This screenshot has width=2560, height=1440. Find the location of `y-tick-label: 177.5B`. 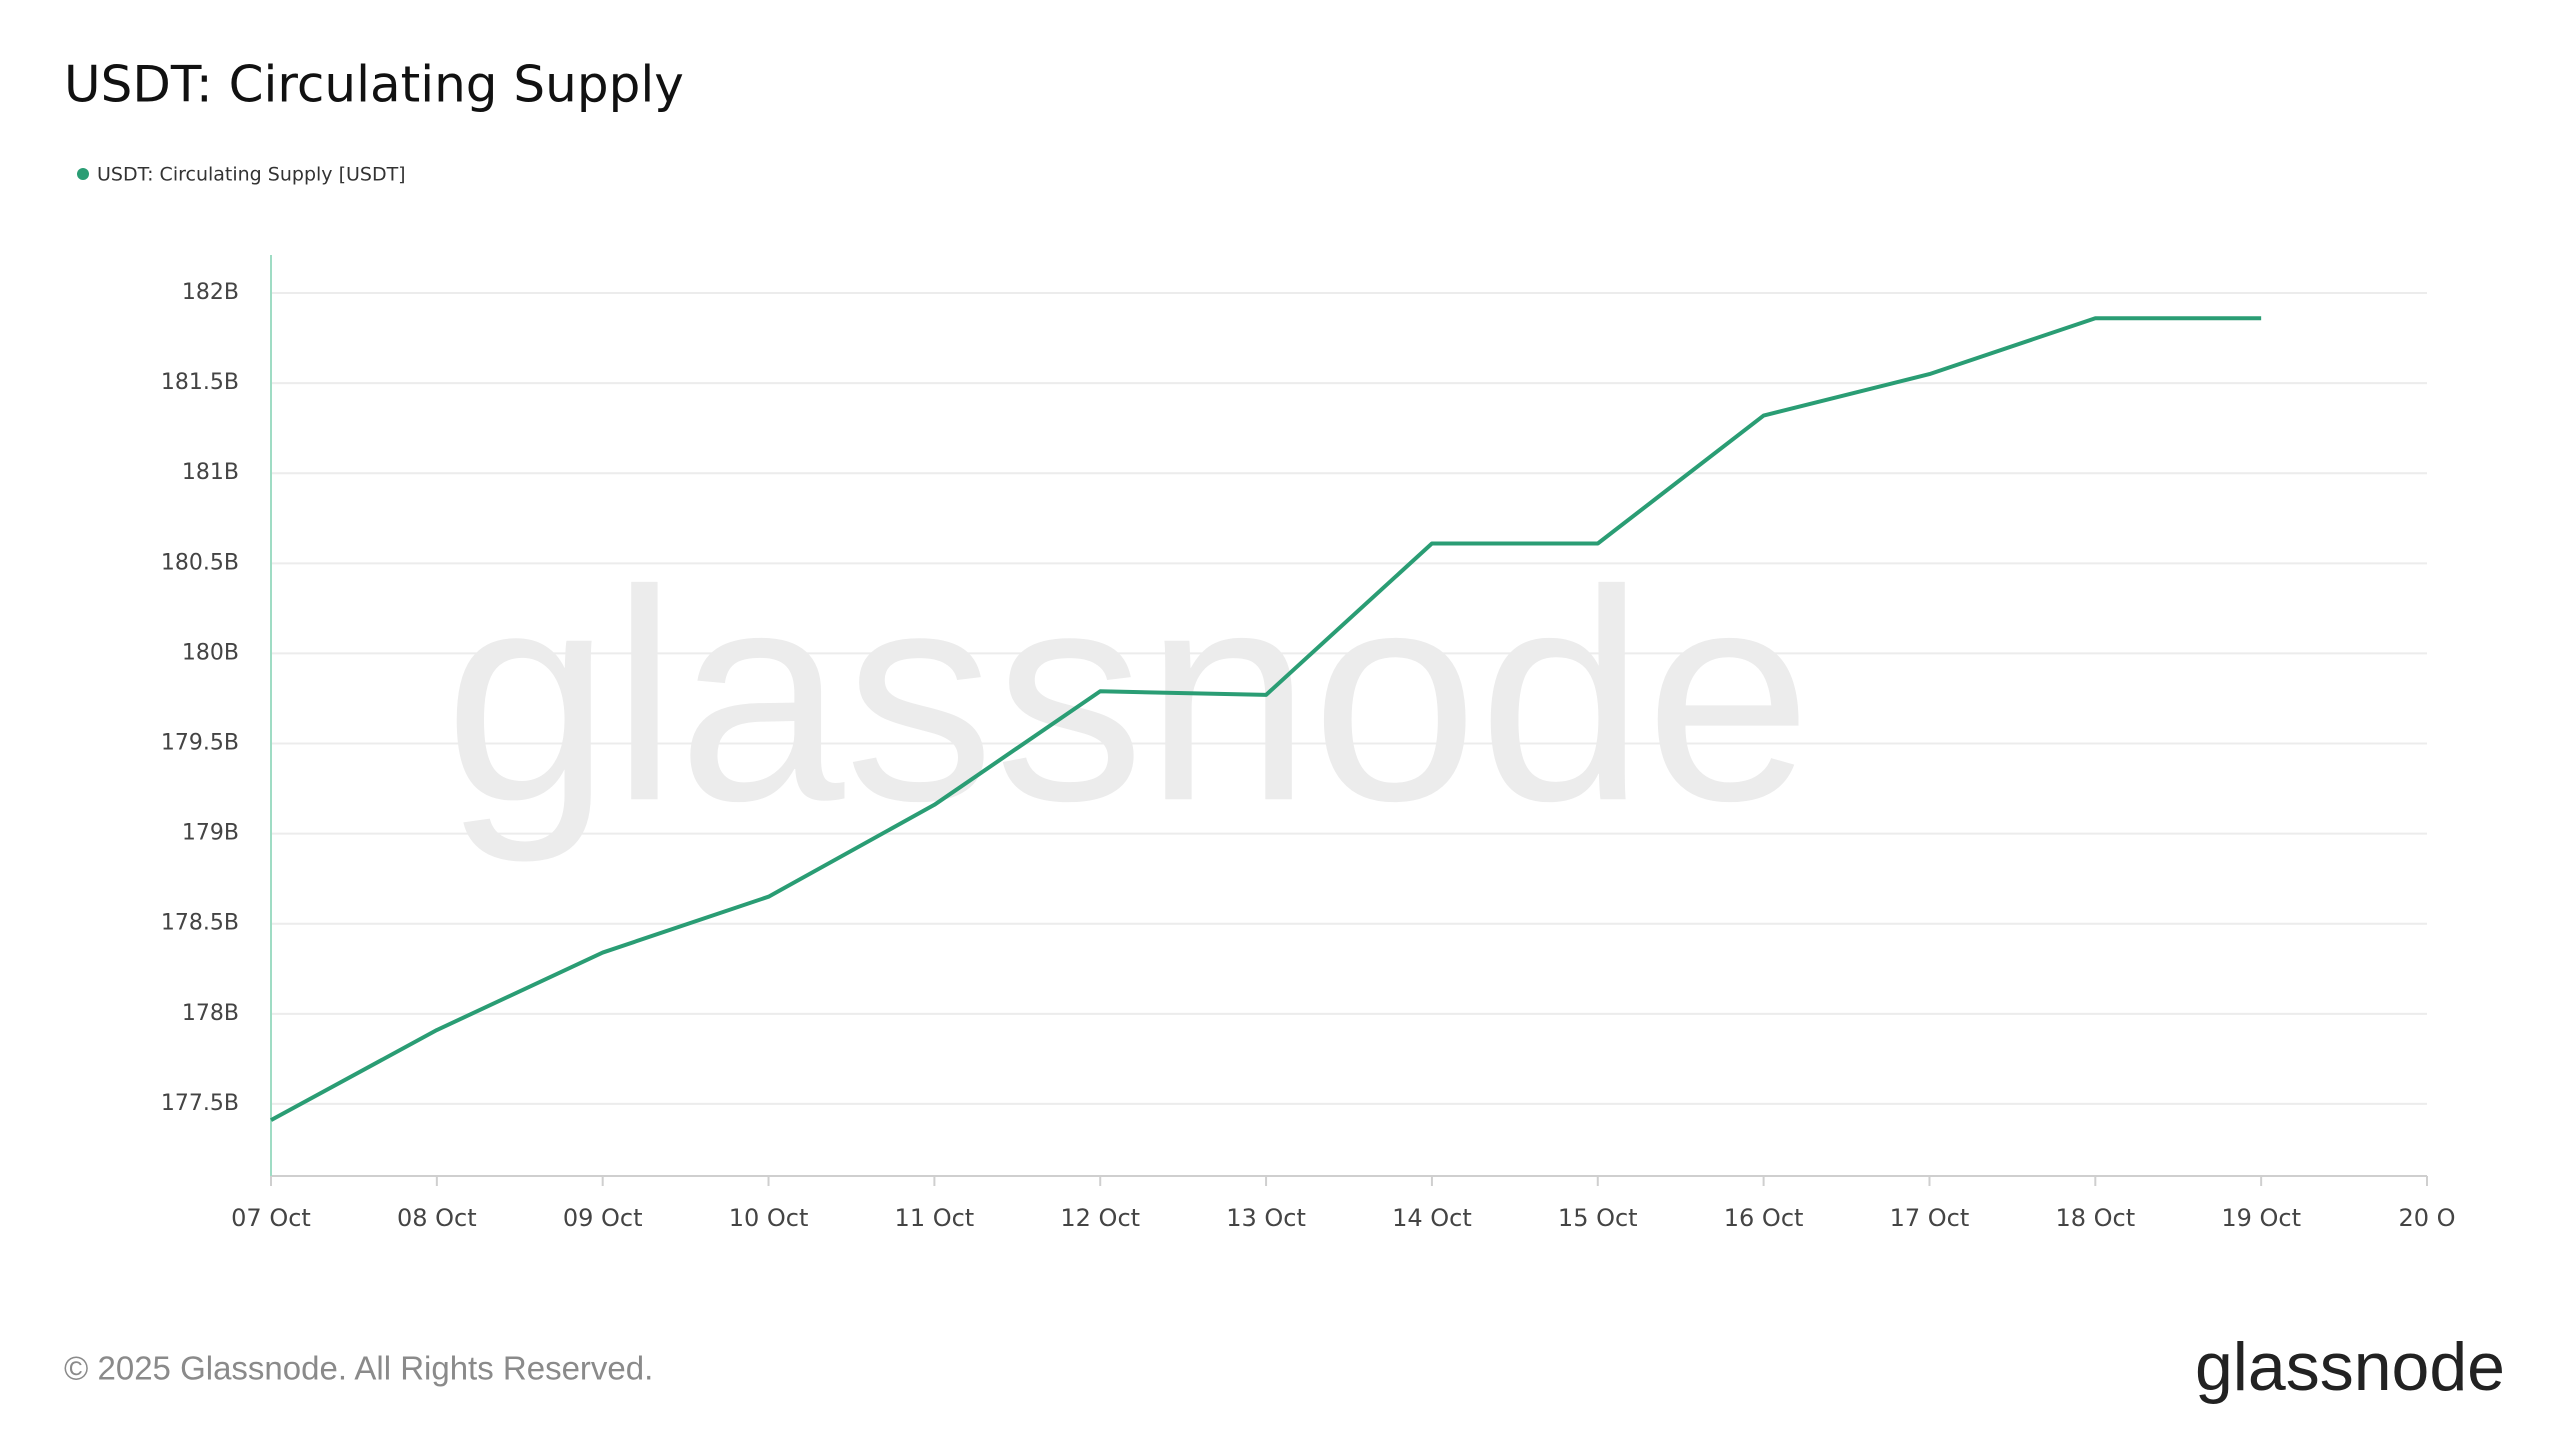

y-tick-label: 177.5B is located at coordinates (200, 1103).